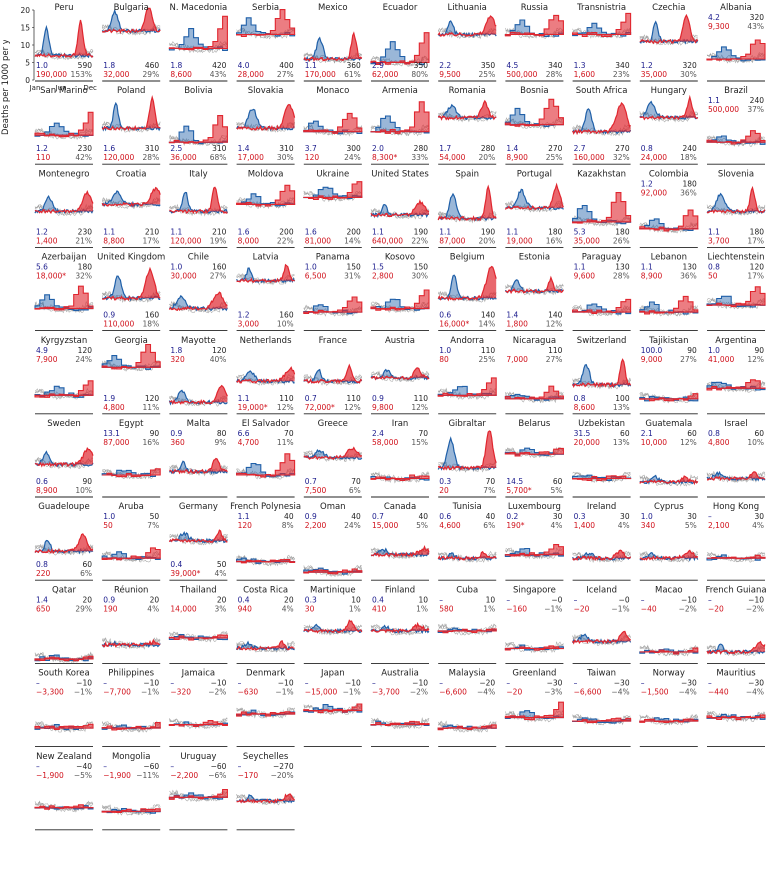  What do you see at coordinates (25, 28) in the screenshot?
I see `y-tick-label: 15` at bounding box center [25, 28].